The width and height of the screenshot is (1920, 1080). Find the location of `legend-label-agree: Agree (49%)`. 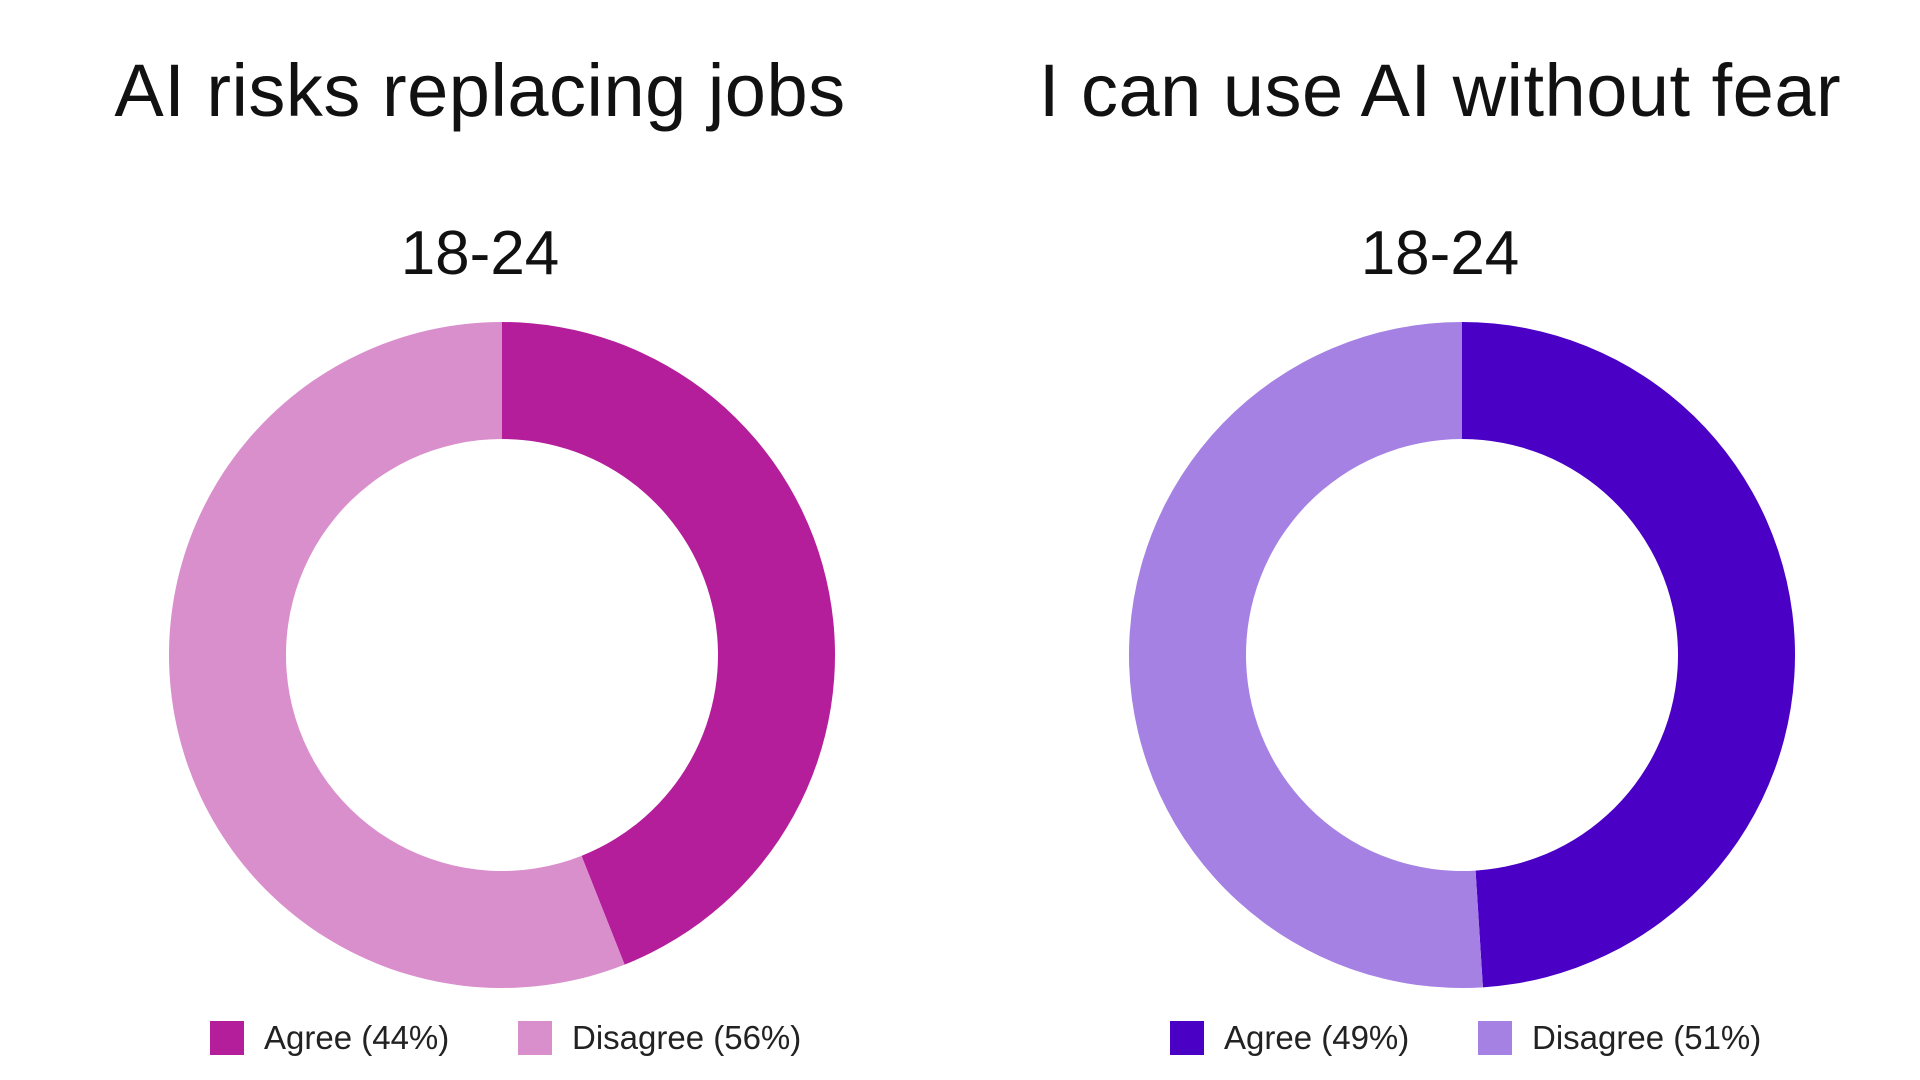

legend-label-agree: Agree (49%) is located at coordinates (1317, 1037).